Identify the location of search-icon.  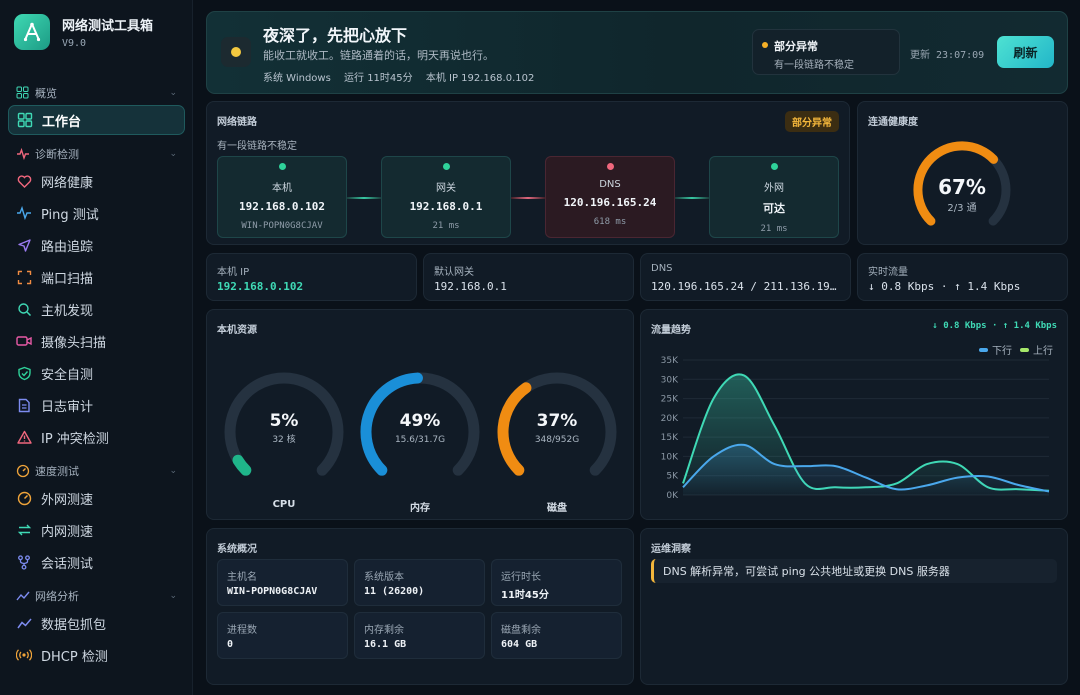
(24, 309).